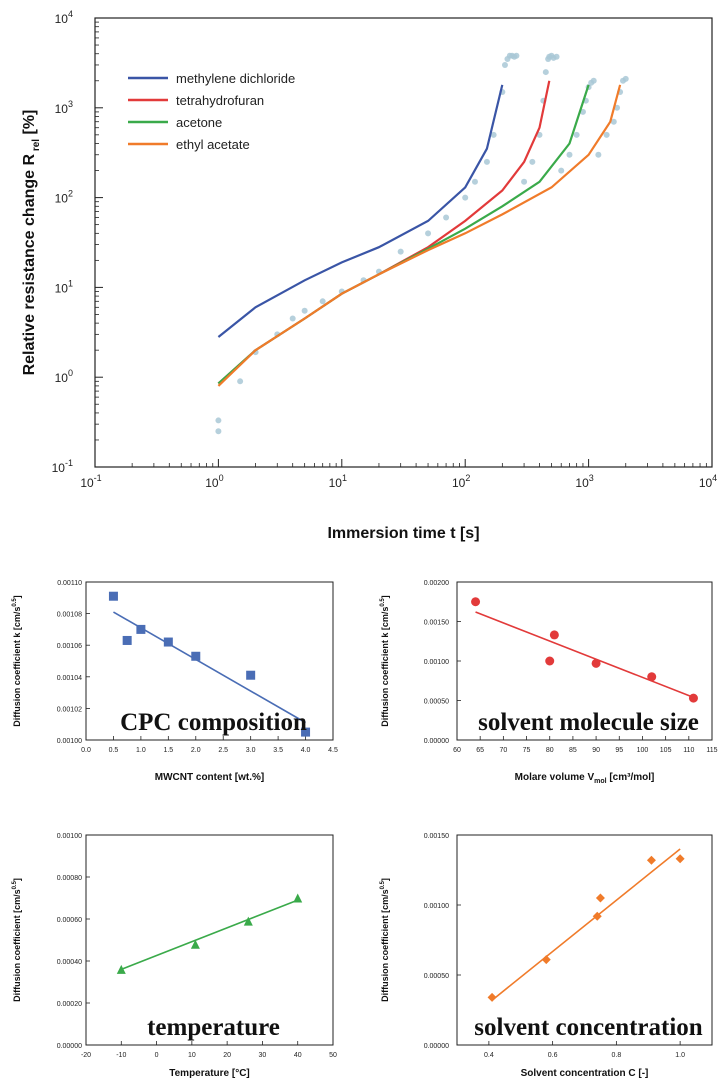 This screenshot has width=727, height=1085. What do you see at coordinates (86, 750) in the screenshot?
I see `x-tick-label: 0.0` at bounding box center [86, 750].